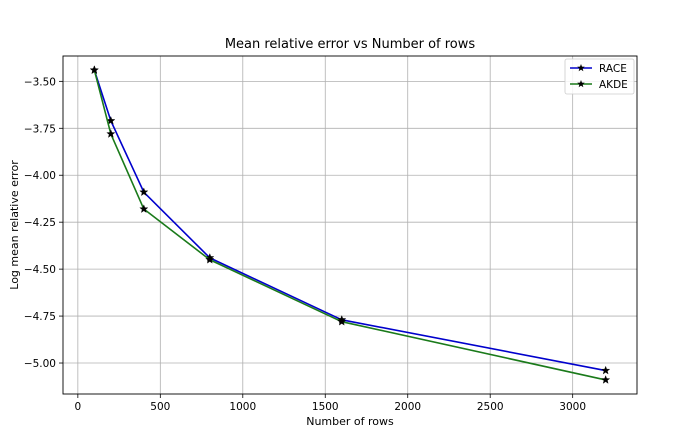 This screenshot has height=444, width=682. Describe the element at coordinates (407, 407) in the screenshot. I see `x-tick-label: 2000` at that location.